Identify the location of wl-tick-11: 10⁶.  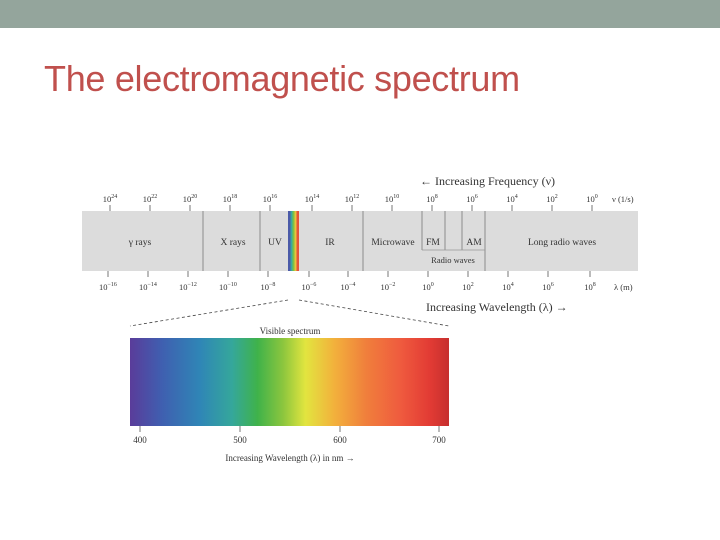
(548, 287).